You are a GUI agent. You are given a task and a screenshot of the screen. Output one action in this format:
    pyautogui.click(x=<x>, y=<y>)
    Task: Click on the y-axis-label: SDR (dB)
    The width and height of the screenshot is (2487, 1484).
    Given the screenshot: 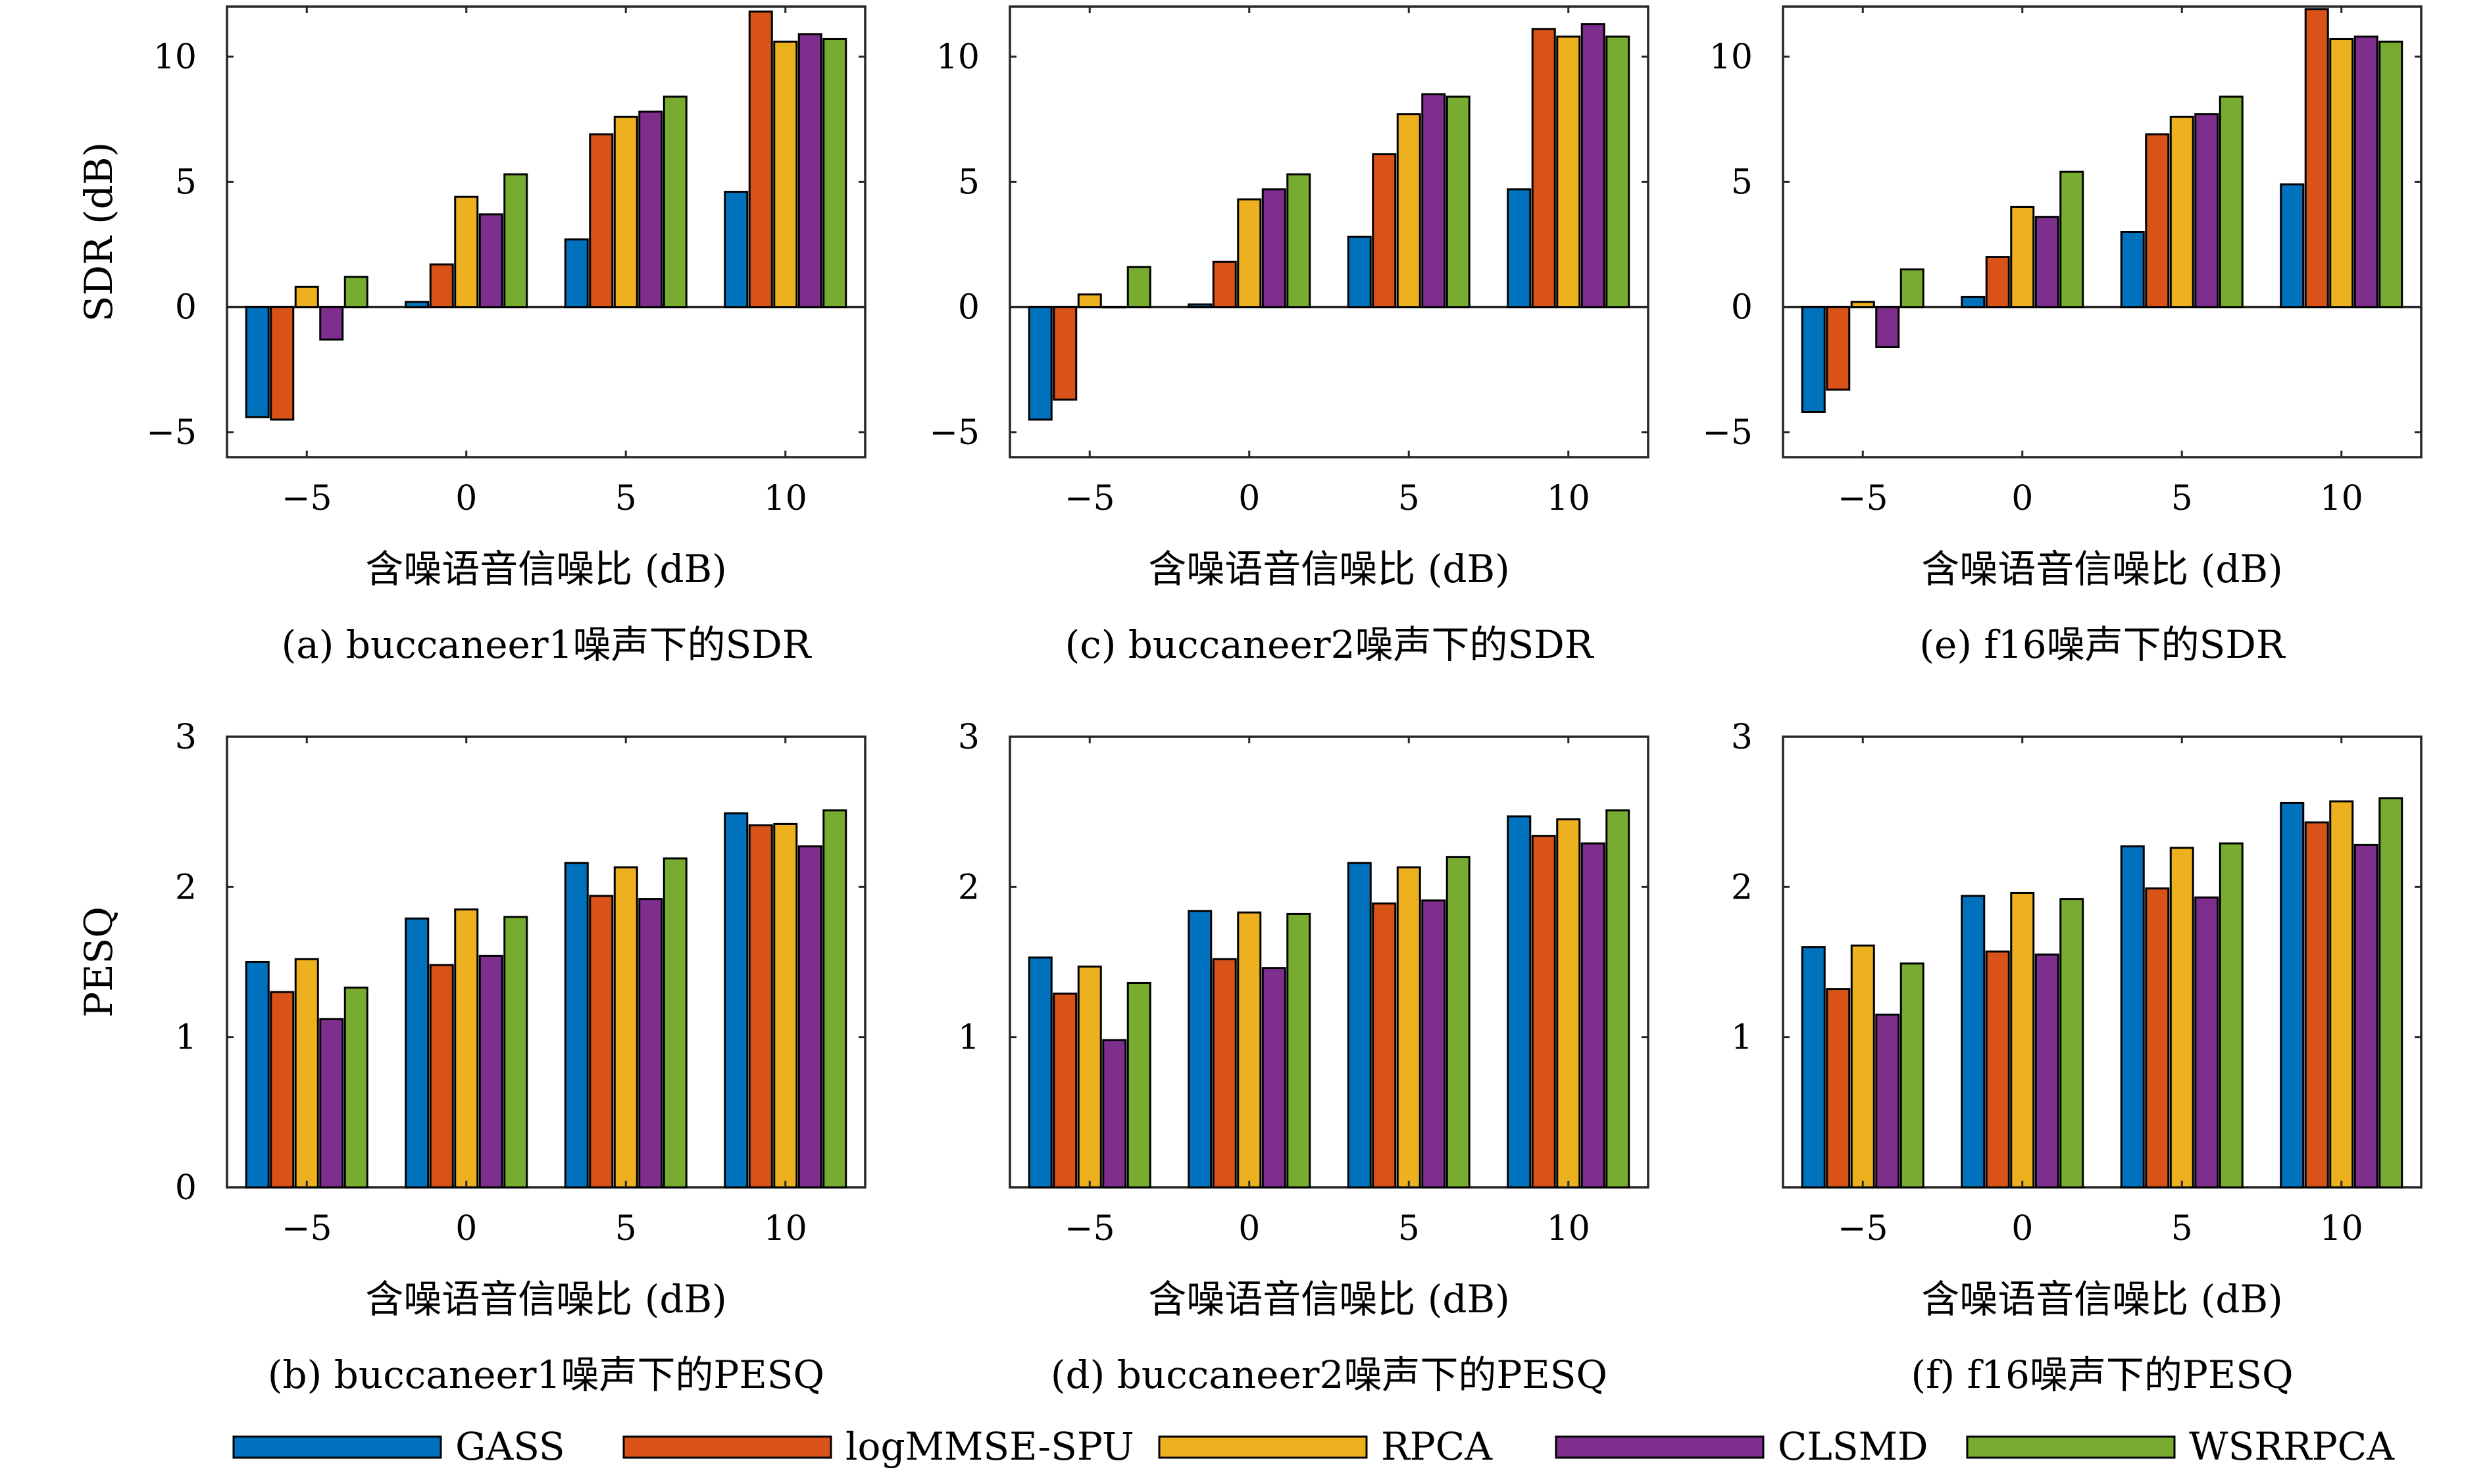 What is the action you would take?
    pyautogui.click(x=98, y=232)
    